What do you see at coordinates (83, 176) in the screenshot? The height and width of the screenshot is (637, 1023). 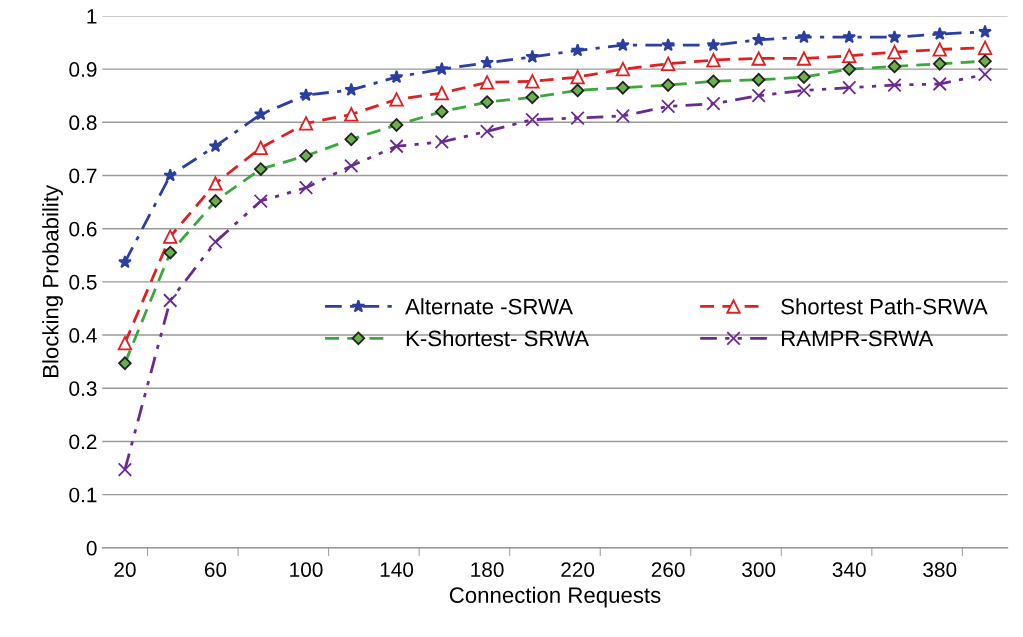 I see `y-tick-label: 0.7` at bounding box center [83, 176].